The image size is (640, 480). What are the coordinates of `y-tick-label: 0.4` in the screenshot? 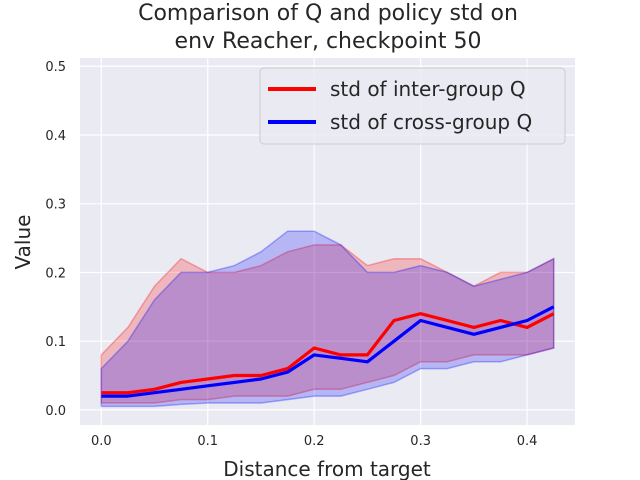 It's located at (55, 136).